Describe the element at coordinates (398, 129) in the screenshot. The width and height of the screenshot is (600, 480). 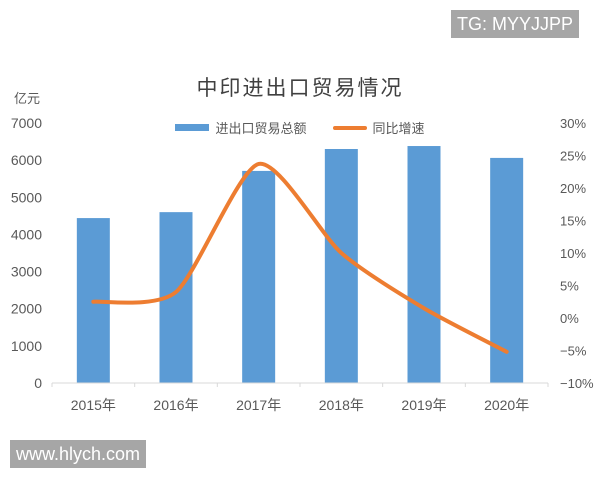
I see `legend-label-growth-rate: 同比增速` at that location.